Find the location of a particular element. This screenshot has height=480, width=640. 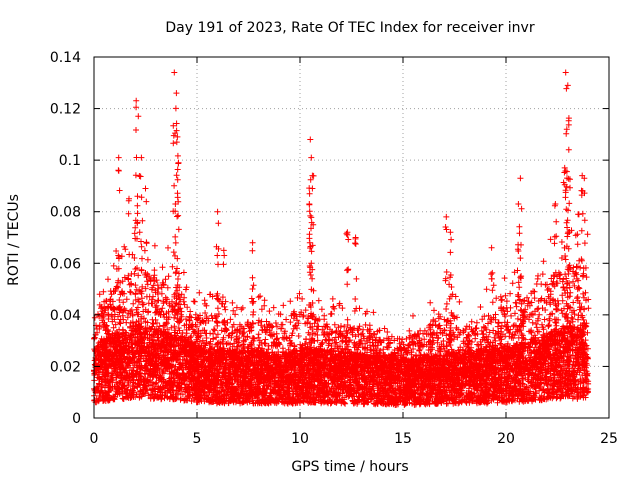

x-tick-label: 20 is located at coordinates (506, 439).